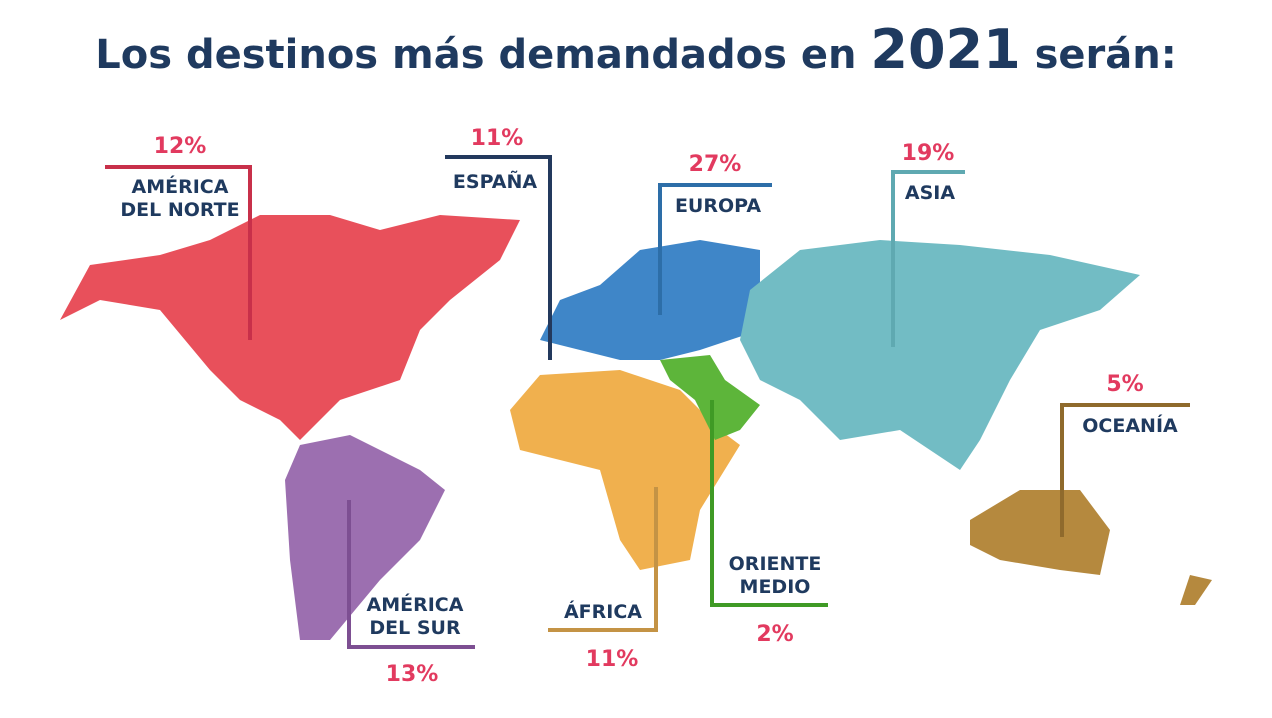 The width and height of the screenshot is (1272, 718). What do you see at coordinates (1130, 425) in the screenshot?
I see `region-name: OCEANÍA` at bounding box center [1130, 425].